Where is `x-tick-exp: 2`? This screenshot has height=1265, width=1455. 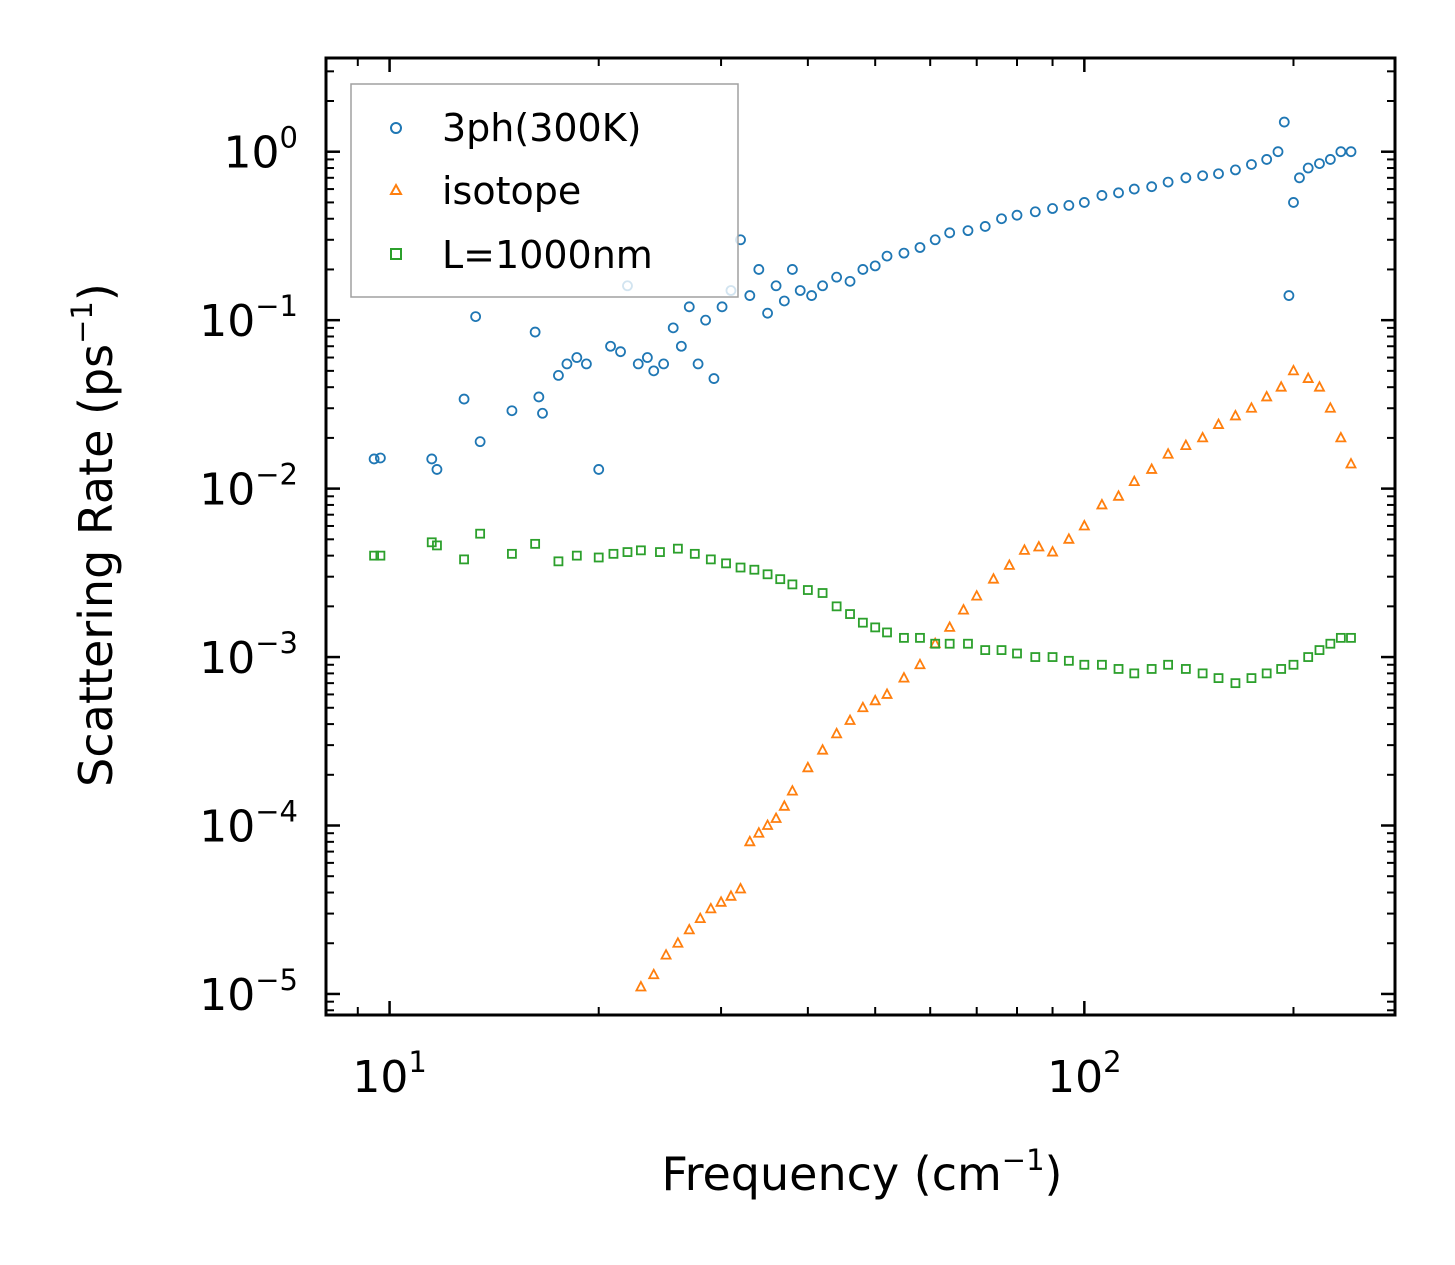
x-tick-exp: 2 is located at coordinates (1112, 1062).